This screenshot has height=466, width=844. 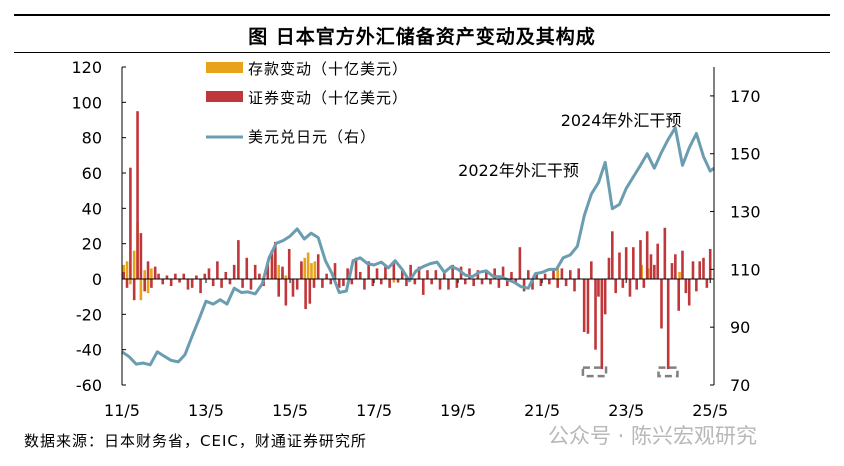 I want to click on x-tick-label: 17/5, so click(x=374, y=410).